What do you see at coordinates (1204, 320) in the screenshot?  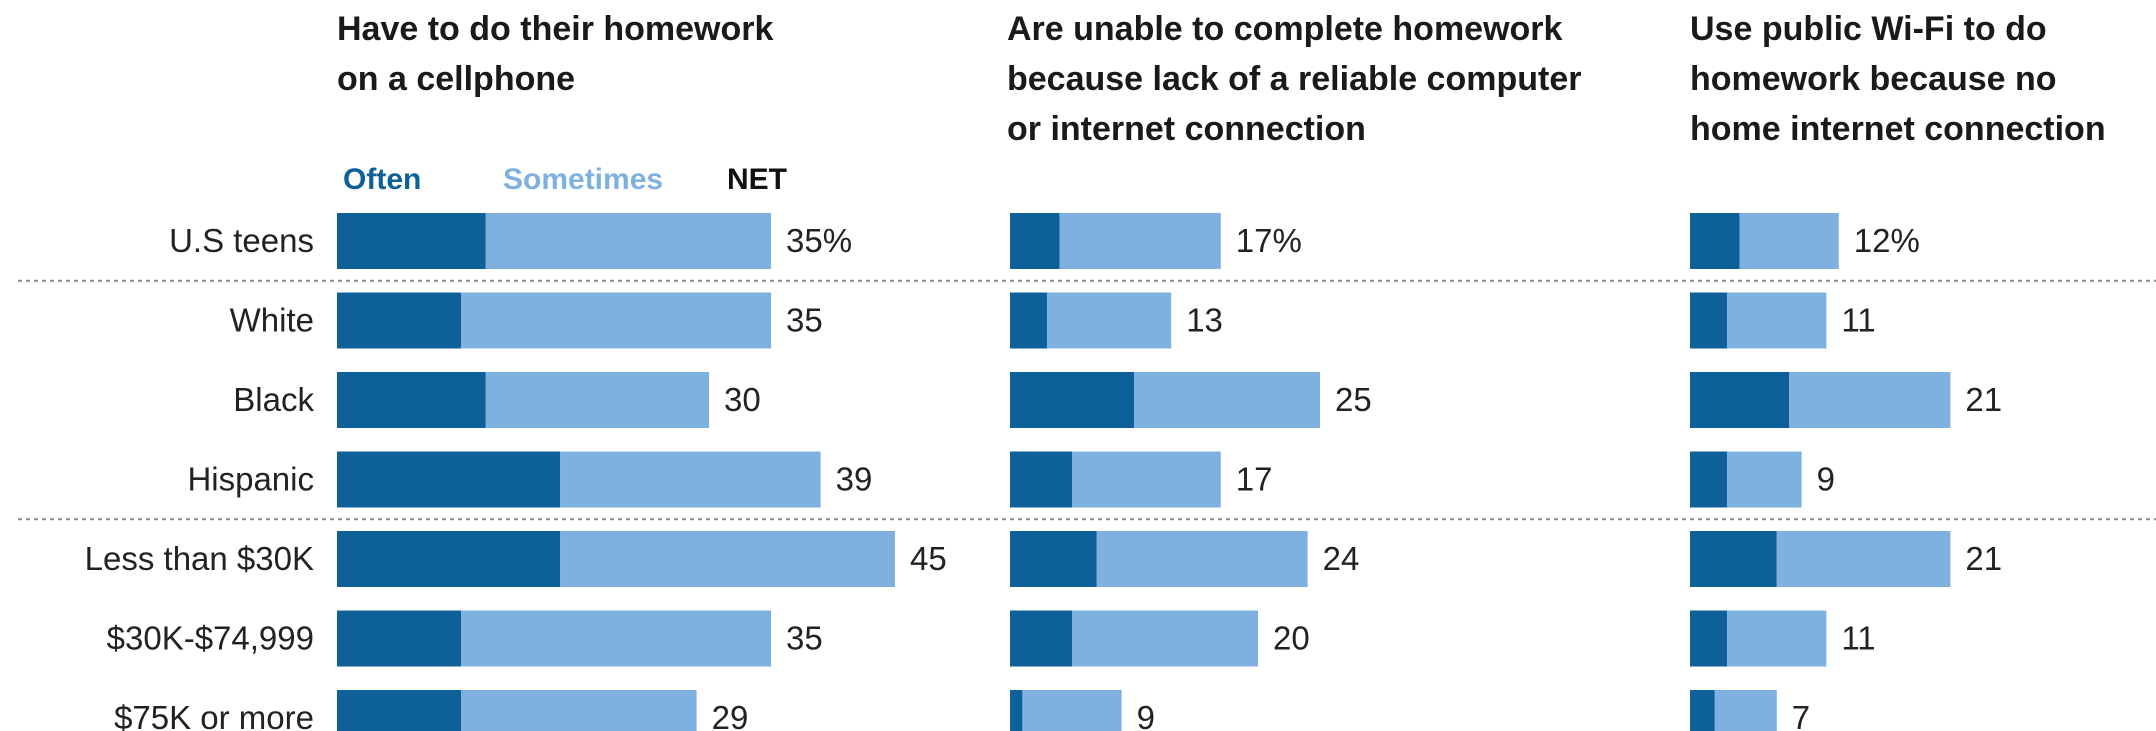 I see `value-label-net: 13` at bounding box center [1204, 320].